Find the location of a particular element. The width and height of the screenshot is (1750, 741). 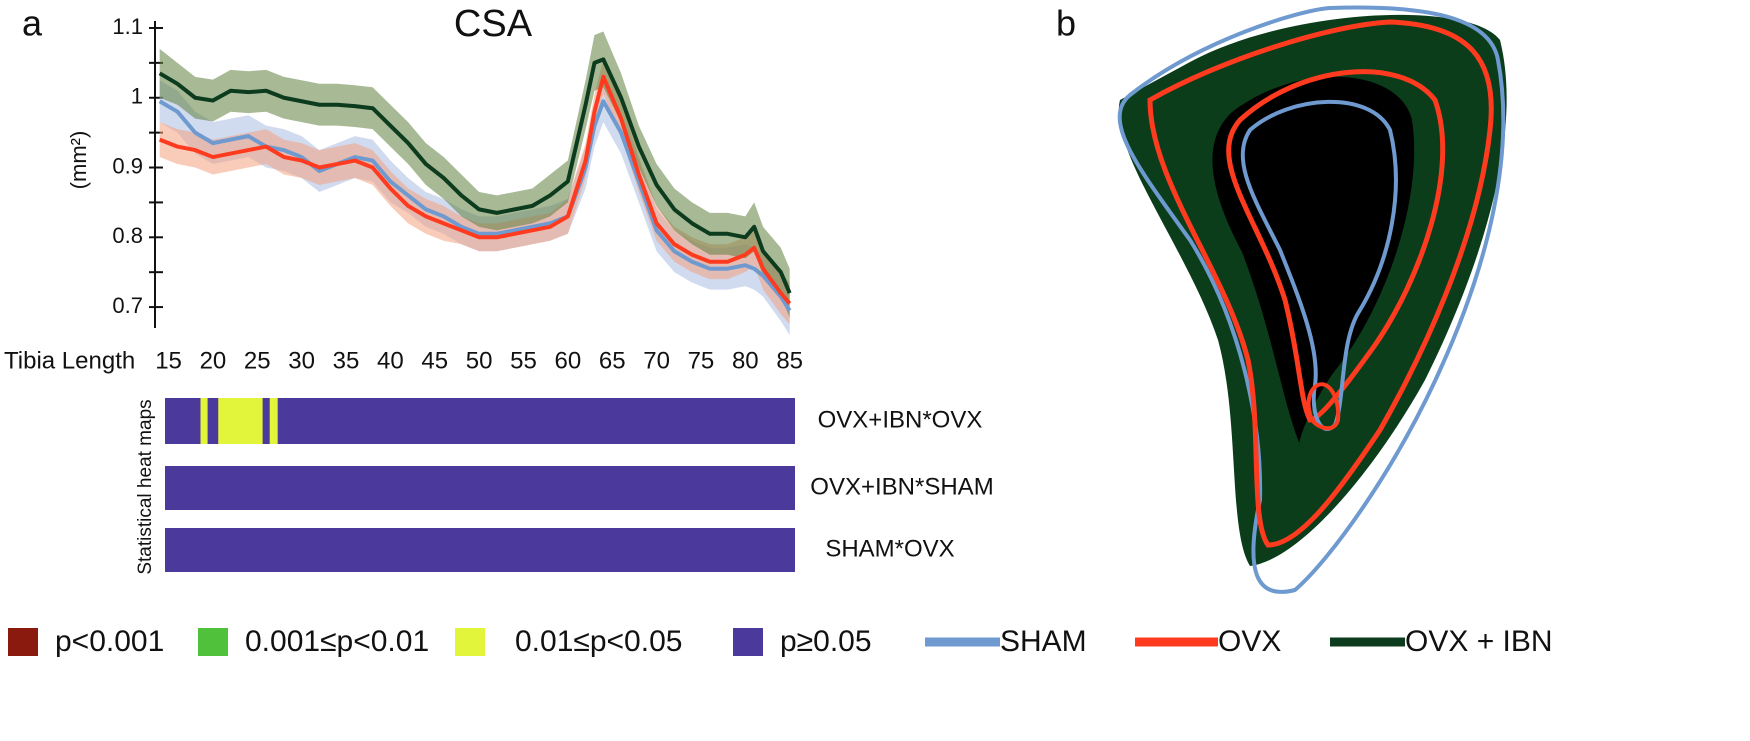

x-tick-label: 45 is located at coordinates (434, 360).